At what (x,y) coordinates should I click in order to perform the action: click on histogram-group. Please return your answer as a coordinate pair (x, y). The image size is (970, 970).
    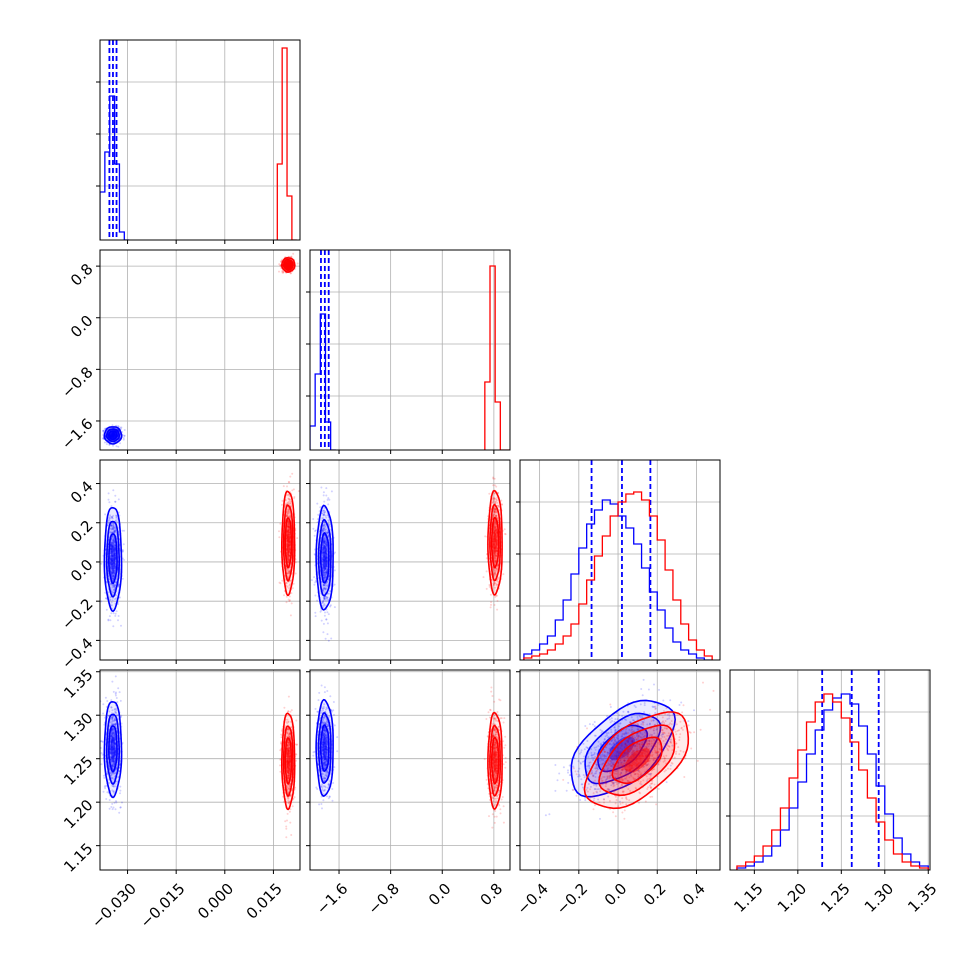
    Looking at the image, I should click on (618, 560).